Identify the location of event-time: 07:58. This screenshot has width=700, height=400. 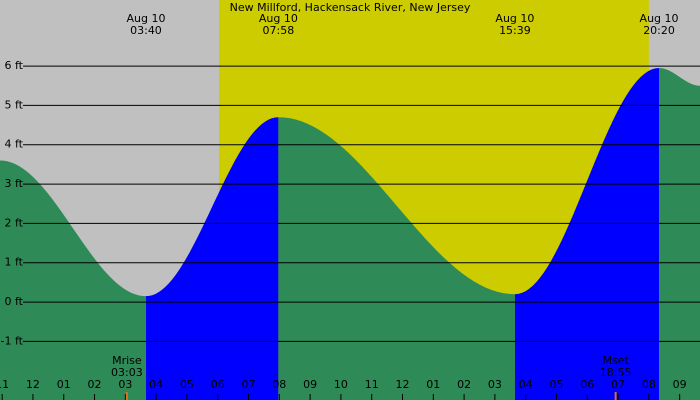
(279, 30).